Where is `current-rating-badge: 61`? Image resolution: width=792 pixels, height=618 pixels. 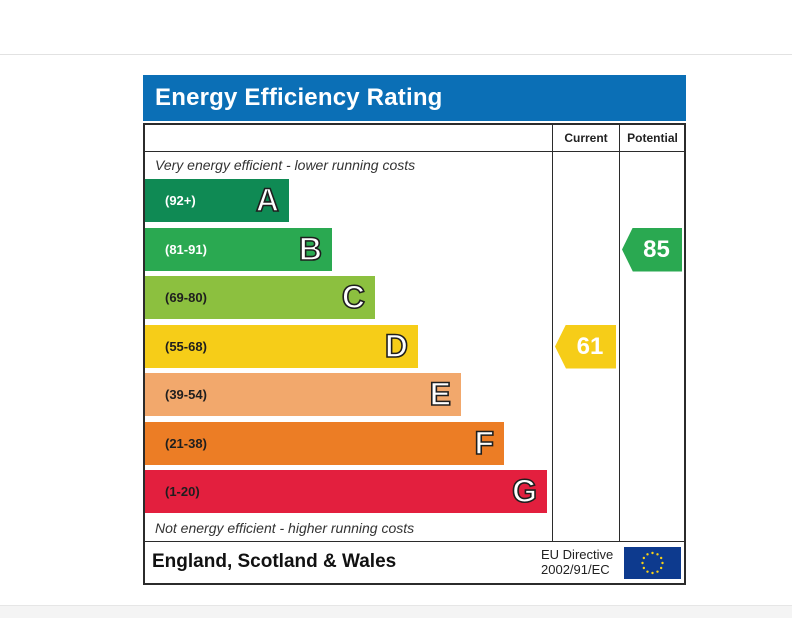 current-rating-badge: 61 is located at coordinates (585, 346).